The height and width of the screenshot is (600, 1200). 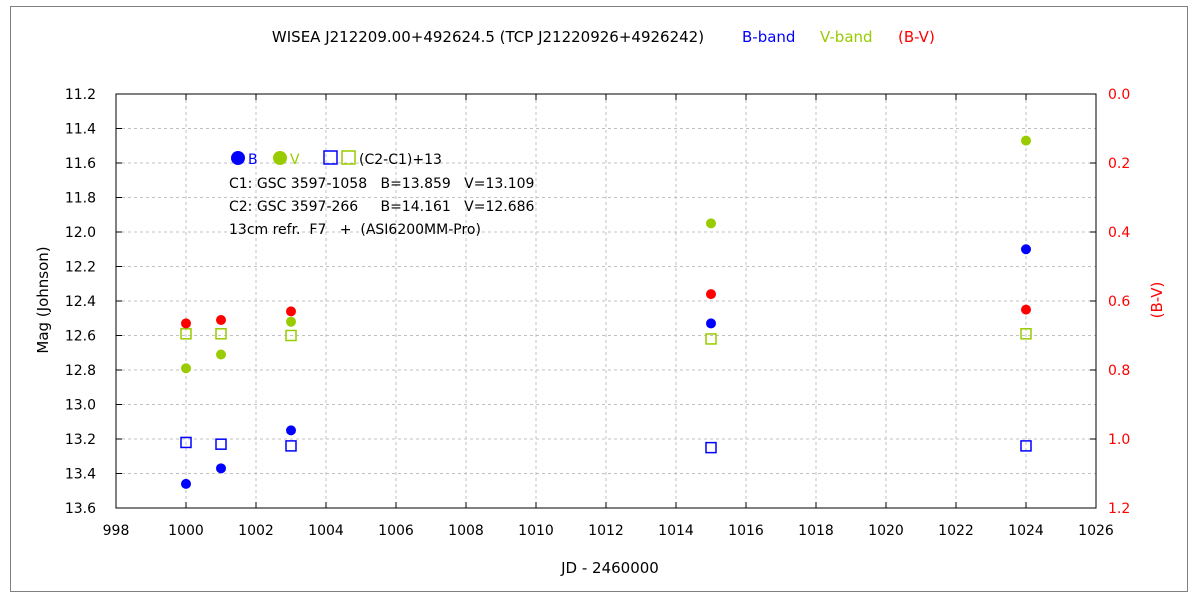 What do you see at coordinates (253, 160) in the screenshot?
I see `legend-b-label: B` at bounding box center [253, 160].